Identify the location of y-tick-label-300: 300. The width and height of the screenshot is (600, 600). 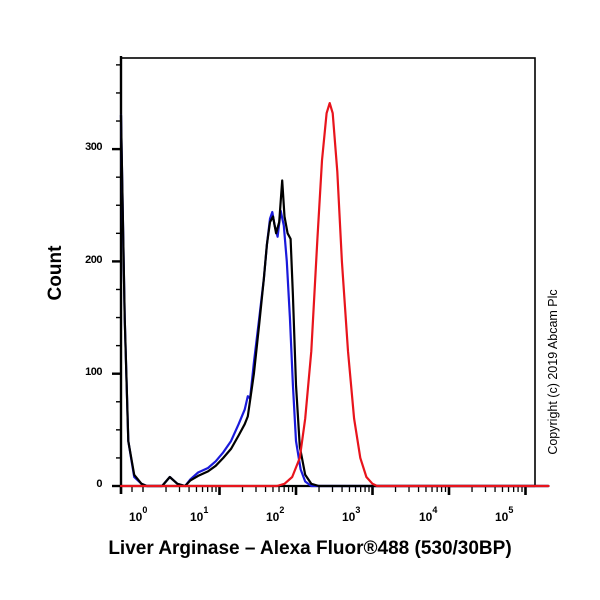
(93, 147).